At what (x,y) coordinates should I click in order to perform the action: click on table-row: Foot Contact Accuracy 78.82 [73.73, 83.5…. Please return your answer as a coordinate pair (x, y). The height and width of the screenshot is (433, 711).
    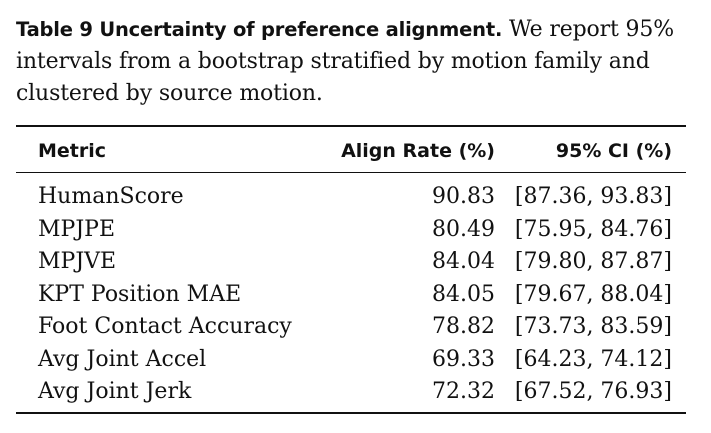
    Looking at the image, I should click on (355, 327).